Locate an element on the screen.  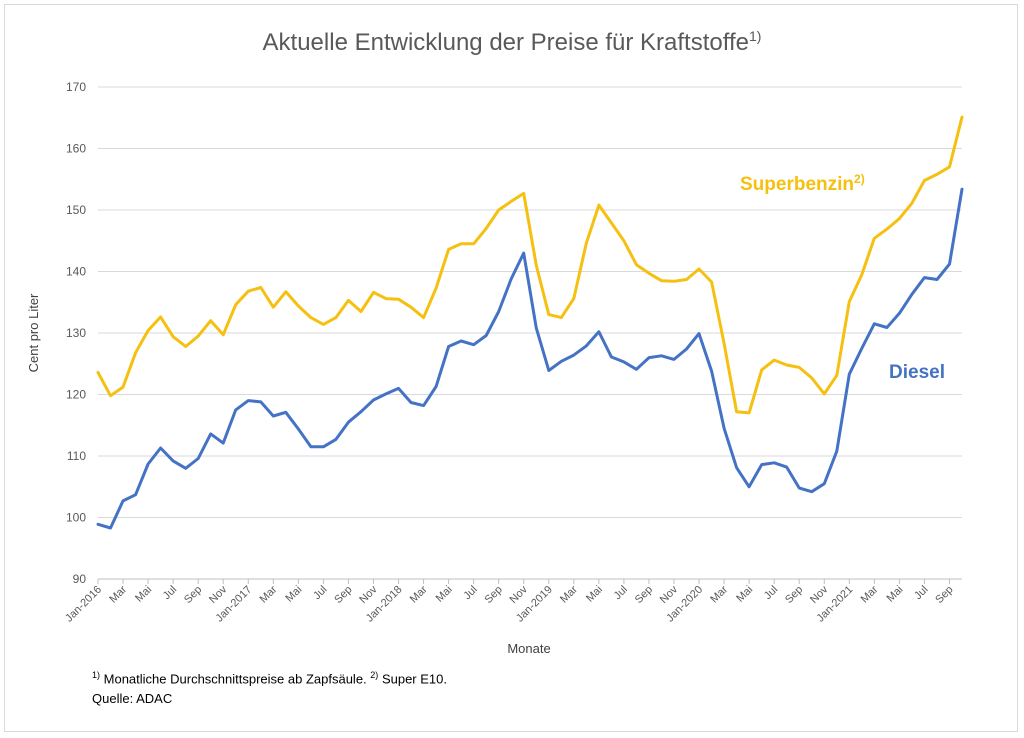
footnote-mark-1: 1) is located at coordinates (96, 675).